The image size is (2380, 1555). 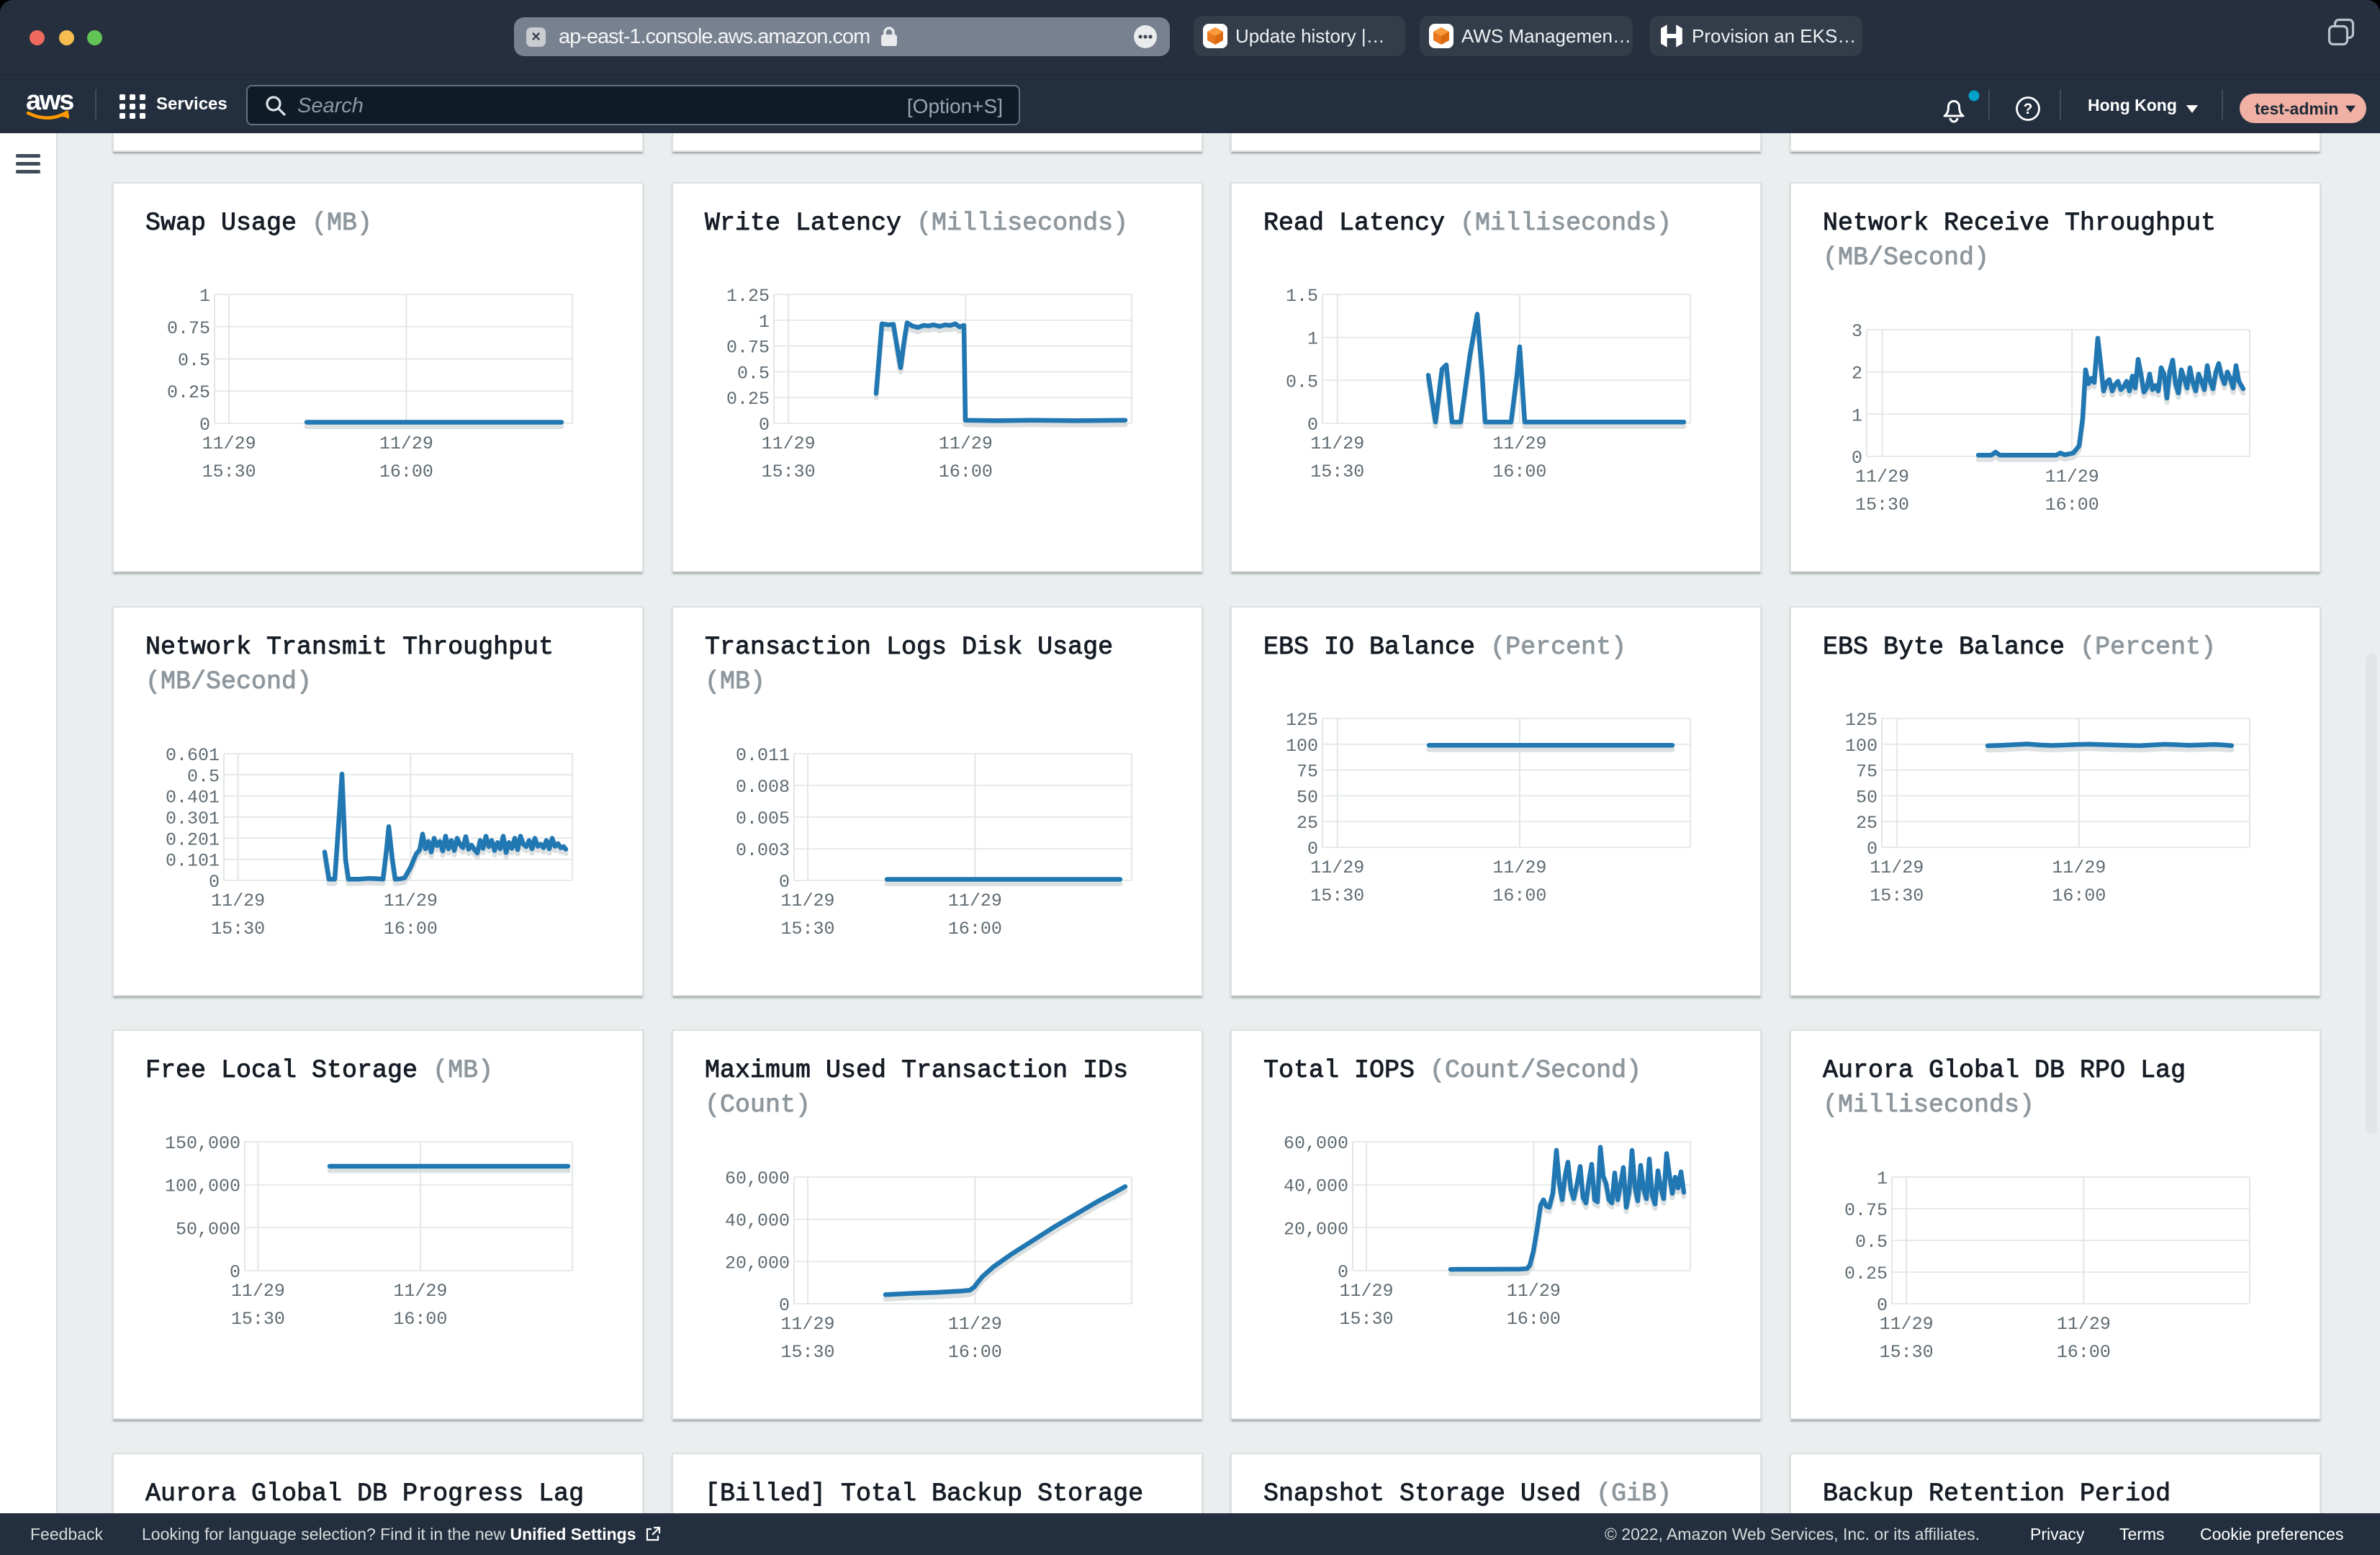 I want to click on svg-text: Write Latency (Milliseconds), so click(x=916, y=224).